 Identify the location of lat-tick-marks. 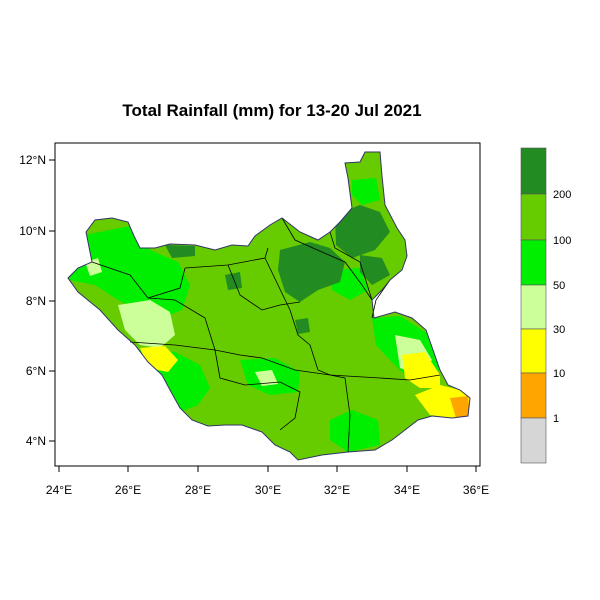
(52, 300).